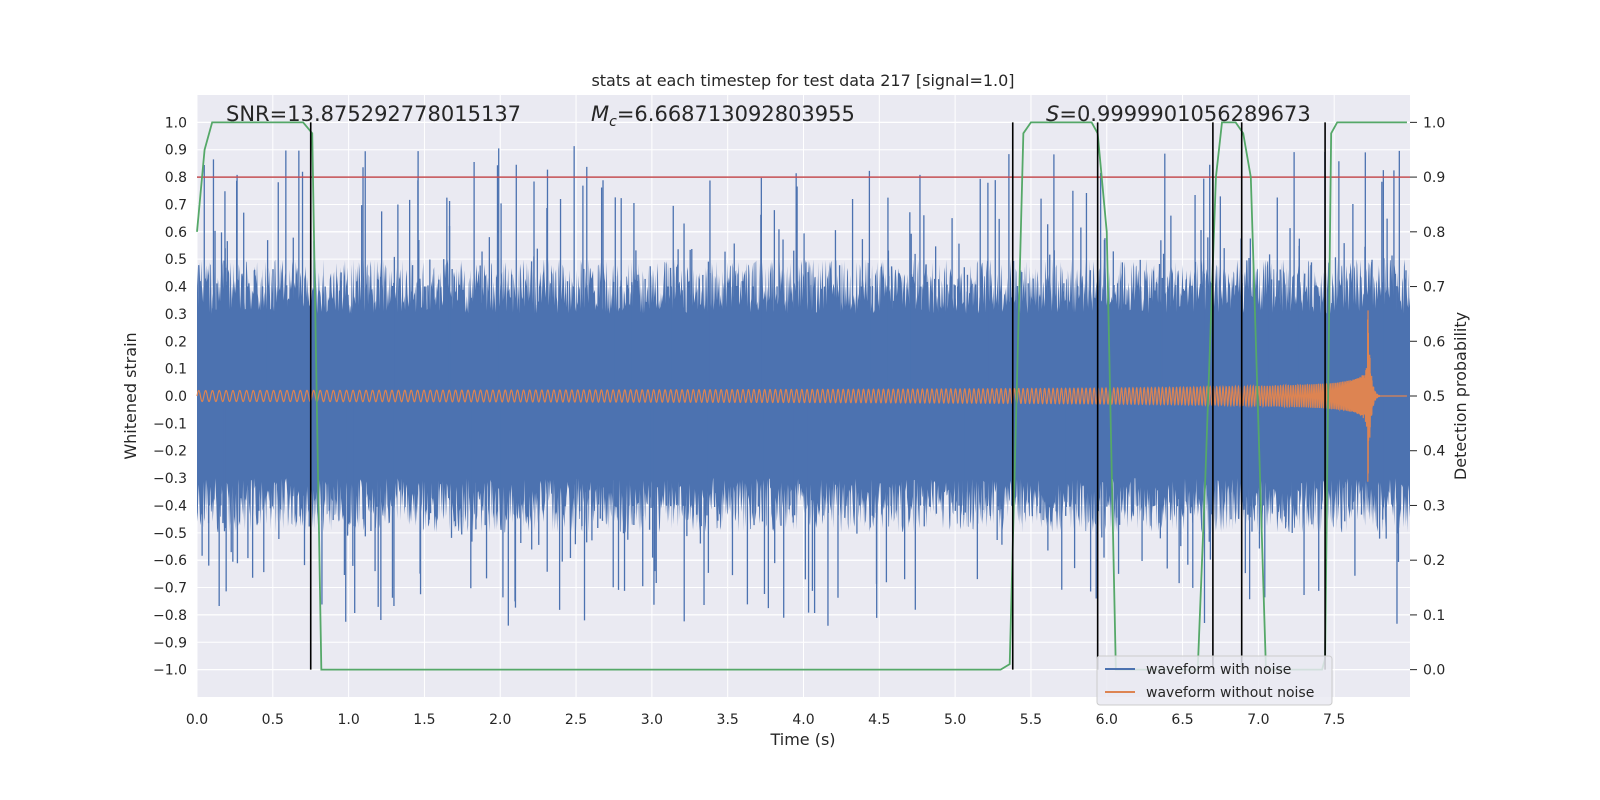 This screenshot has height=800, width=1600. What do you see at coordinates (500, 720) in the screenshot?
I see `x-tick-label: 2.0` at bounding box center [500, 720].